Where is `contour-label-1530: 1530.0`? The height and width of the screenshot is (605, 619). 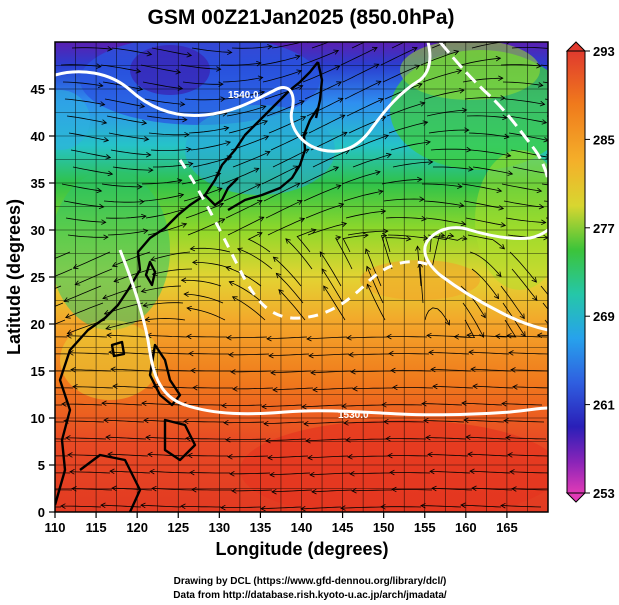
contour-label-1530: 1530.0 is located at coordinates (353, 415).